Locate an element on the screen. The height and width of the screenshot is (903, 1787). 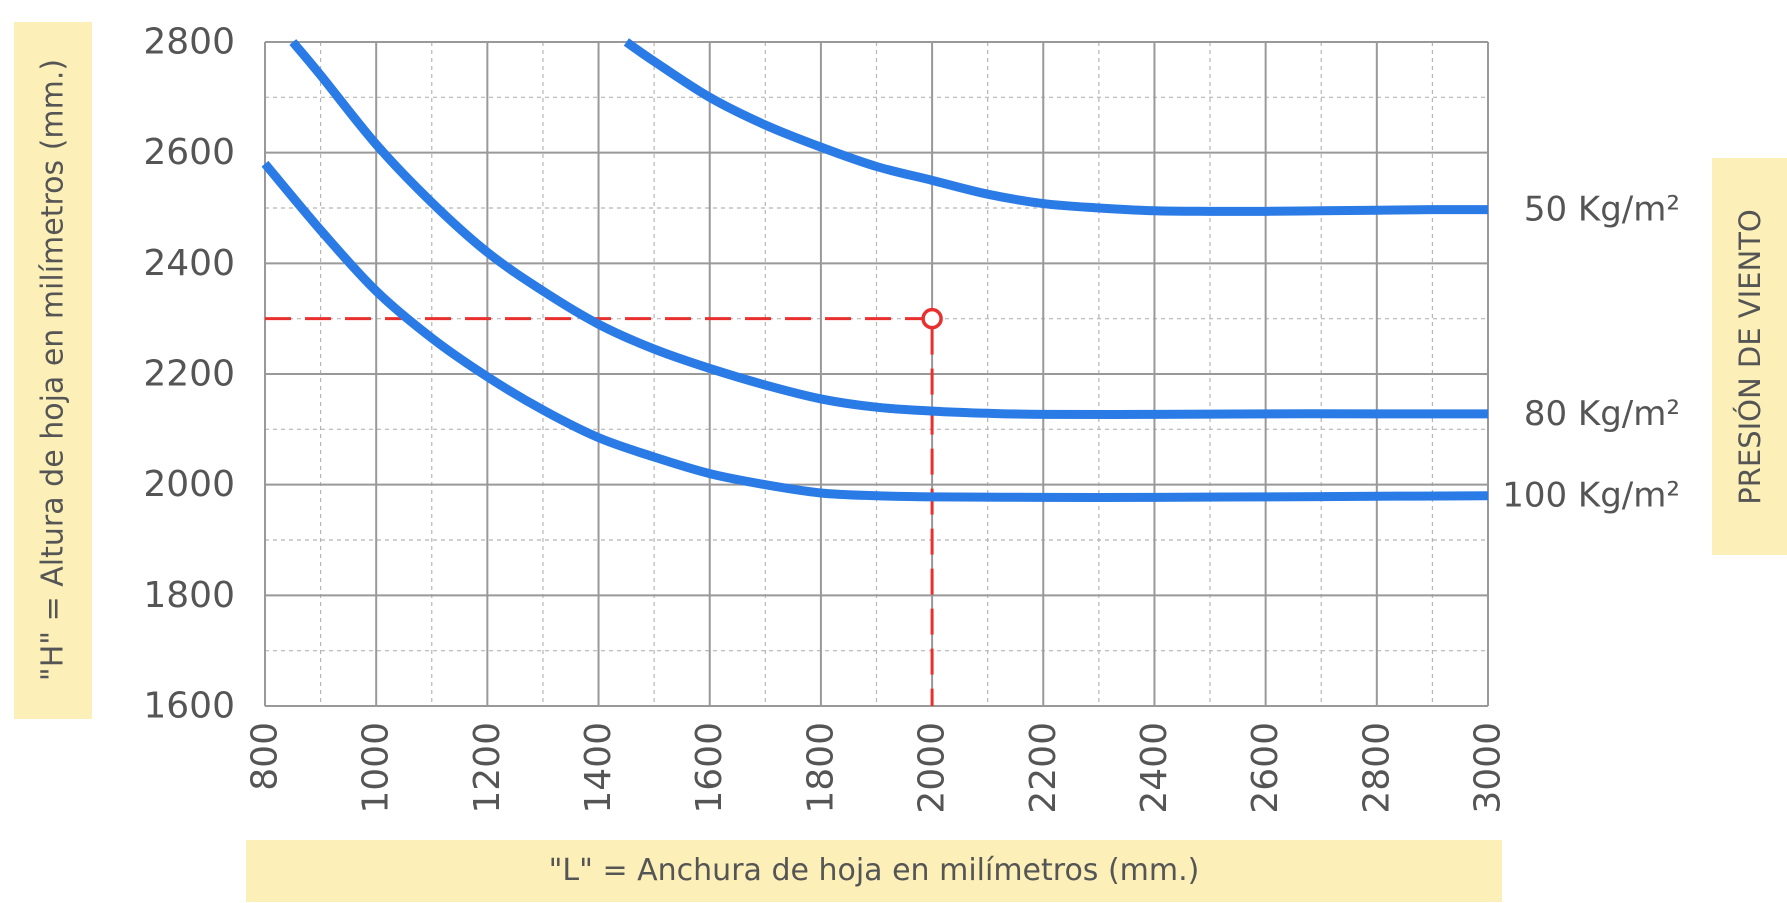
series-label: 50 Kg/m² is located at coordinates (1602, 210).